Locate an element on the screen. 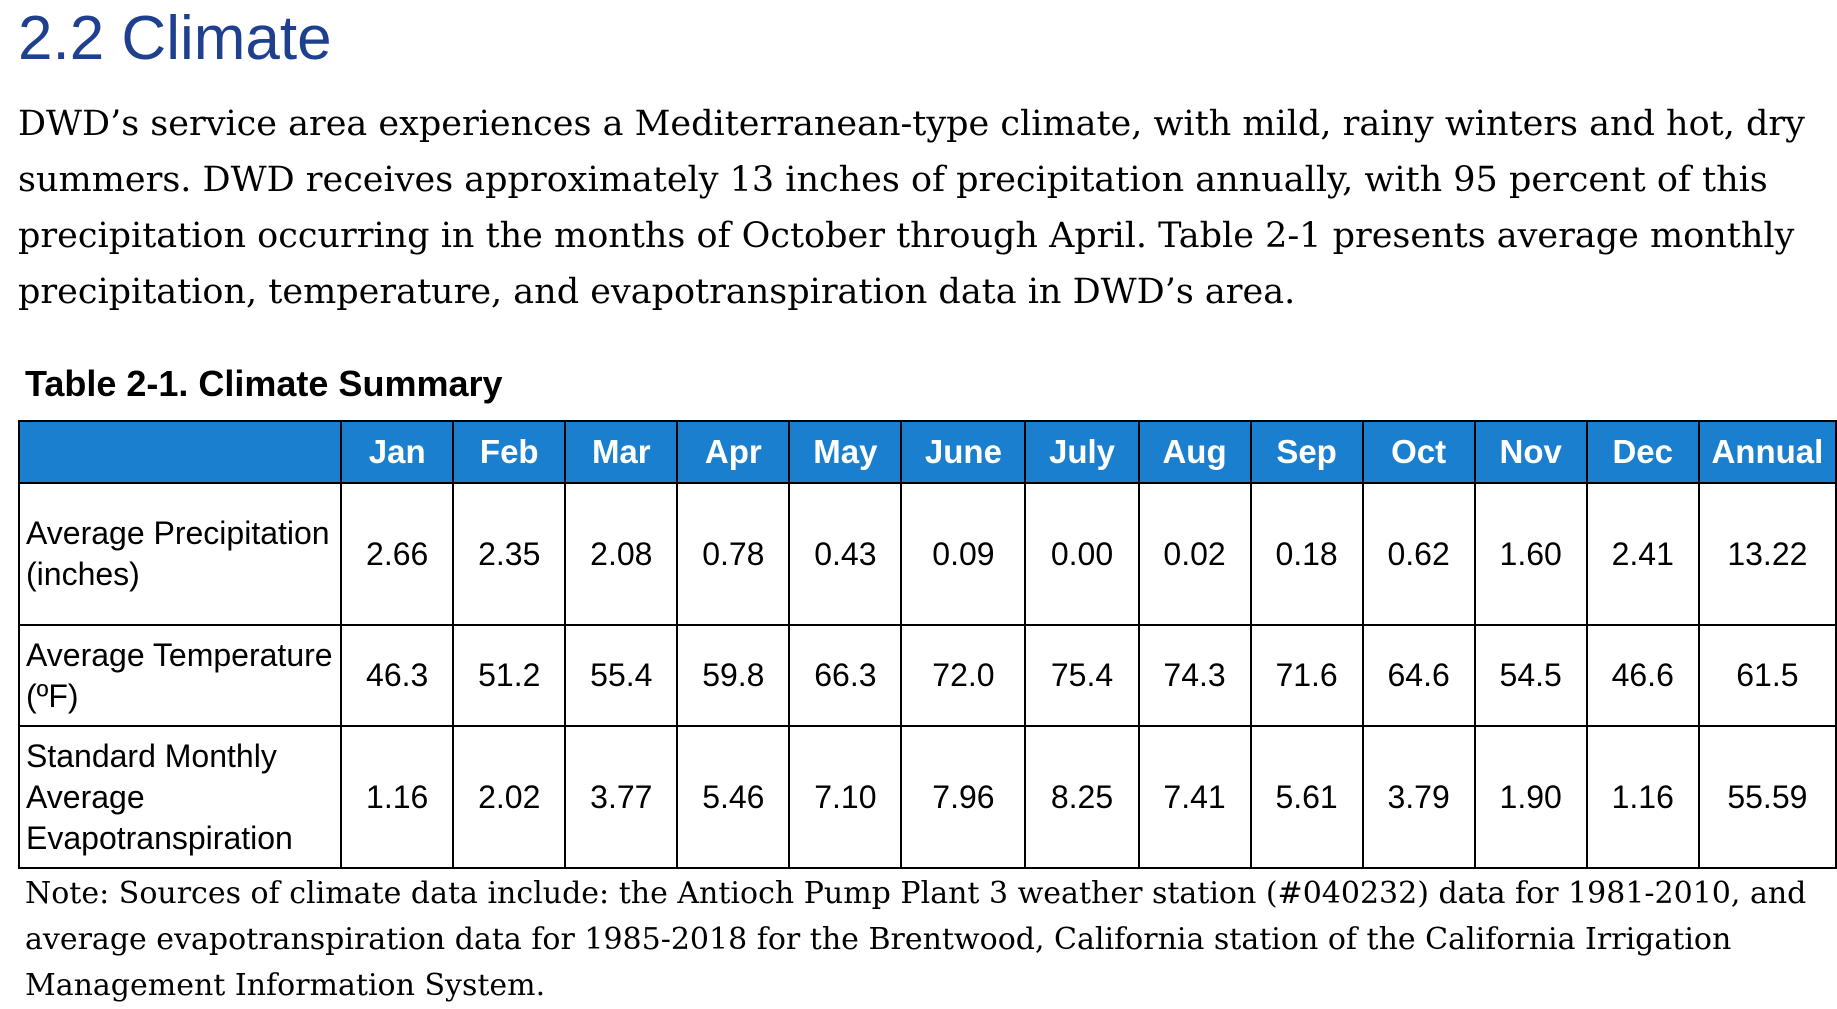  header-cell-feb: Feb is located at coordinates (509, 452).